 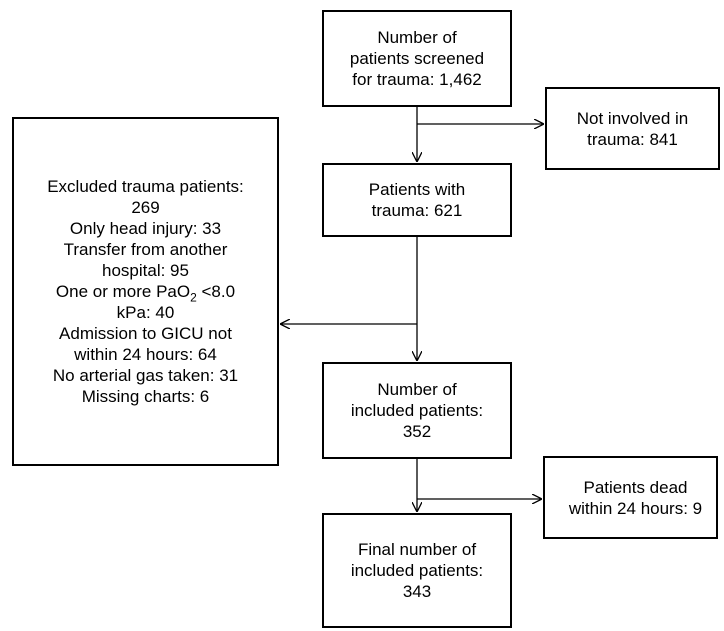 I want to click on box-not-involved-in-trauma: Not involved in trauma: 841, so click(x=632, y=128).